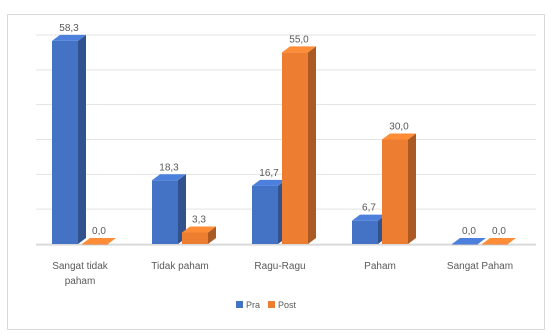  I want to click on data-label-pra-5: 0,0, so click(469, 231).